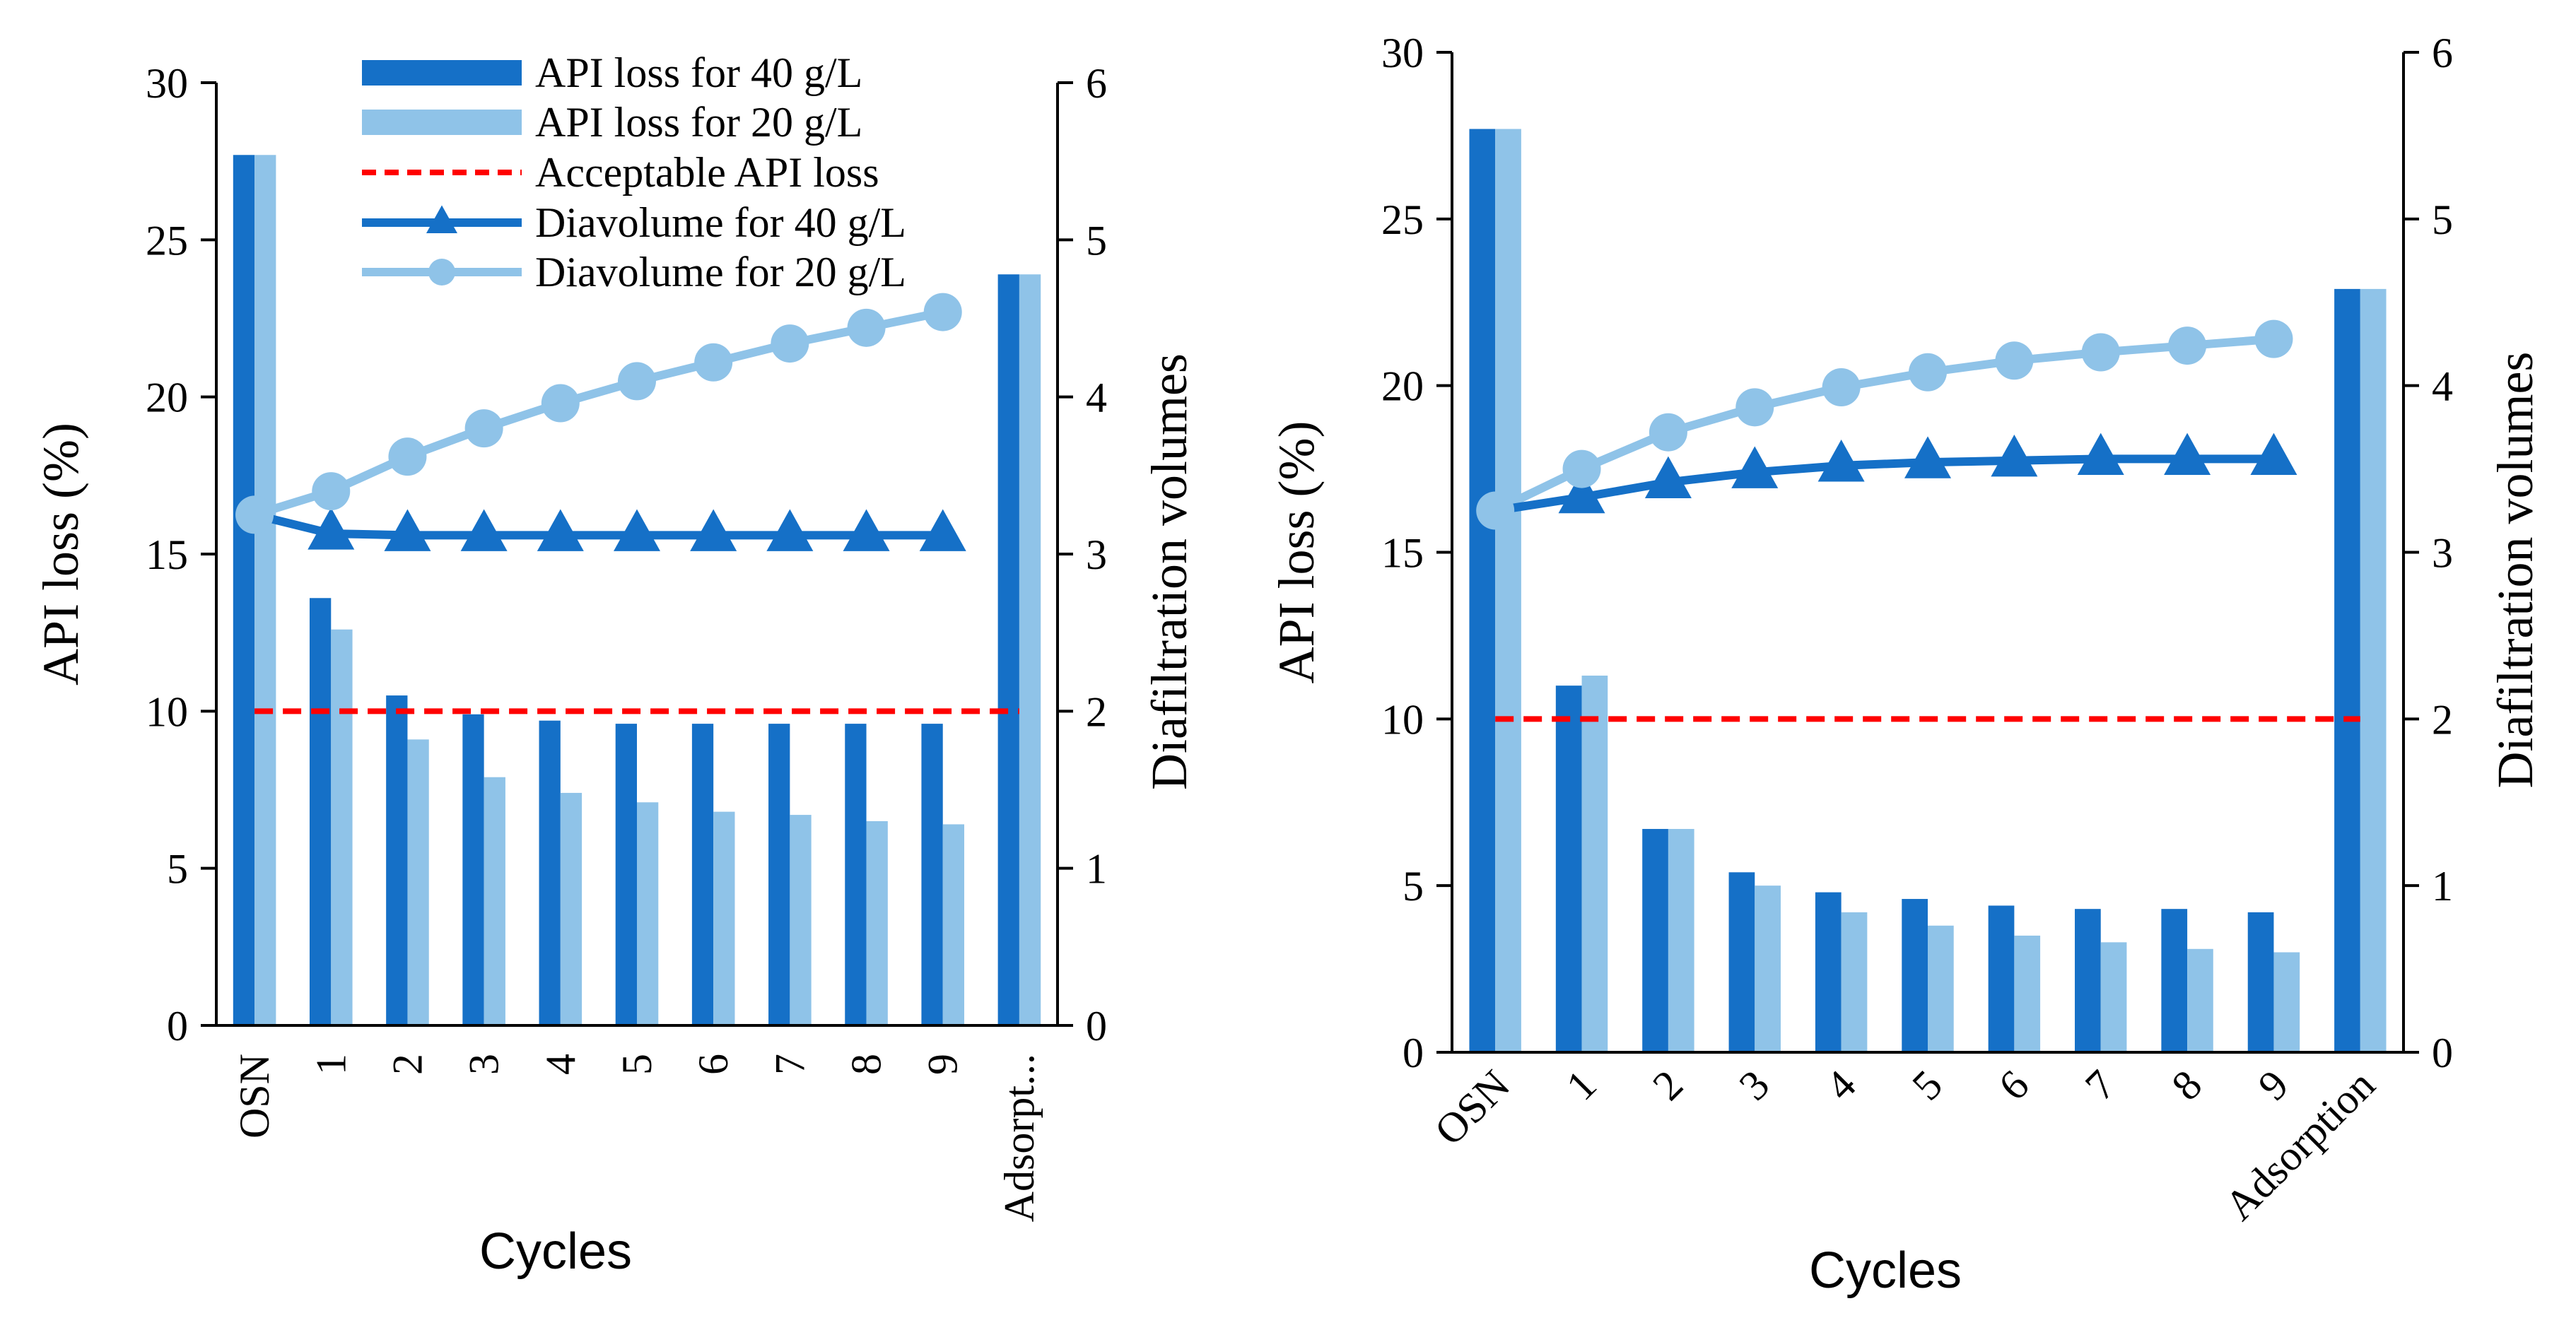  I want to click on right-y-tick-label: 2, so click(2443, 719).